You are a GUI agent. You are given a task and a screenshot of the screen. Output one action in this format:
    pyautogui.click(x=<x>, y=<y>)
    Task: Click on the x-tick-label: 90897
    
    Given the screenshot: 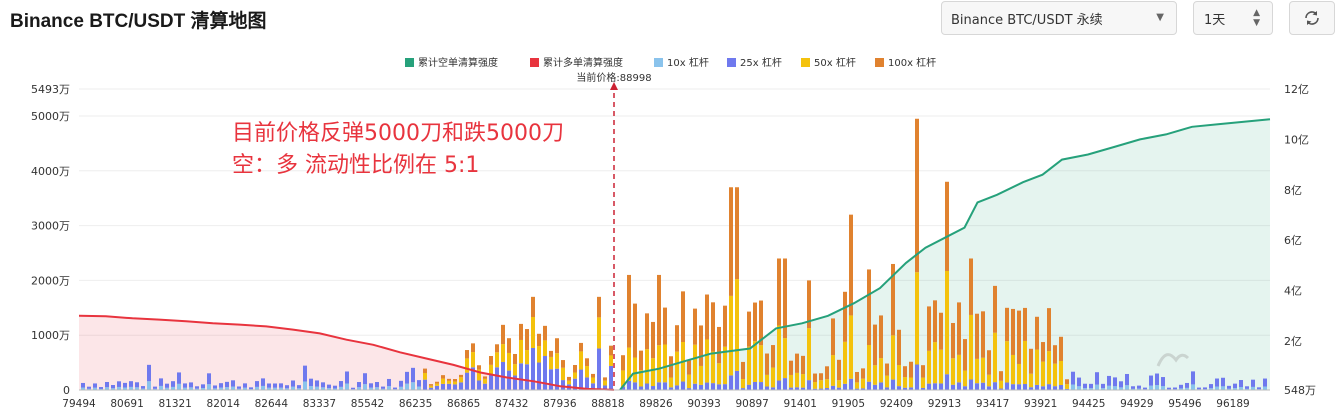 What is the action you would take?
    pyautogui.click(x=751, y=404)
    